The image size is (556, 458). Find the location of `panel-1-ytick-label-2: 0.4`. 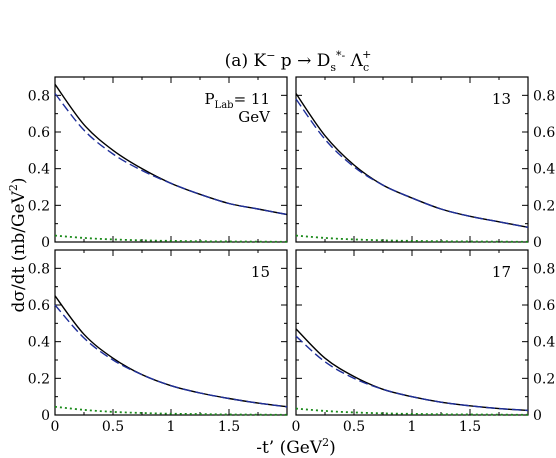

panel-1-ytick-label-2: 0.4 is located at coordinates (544, 170).